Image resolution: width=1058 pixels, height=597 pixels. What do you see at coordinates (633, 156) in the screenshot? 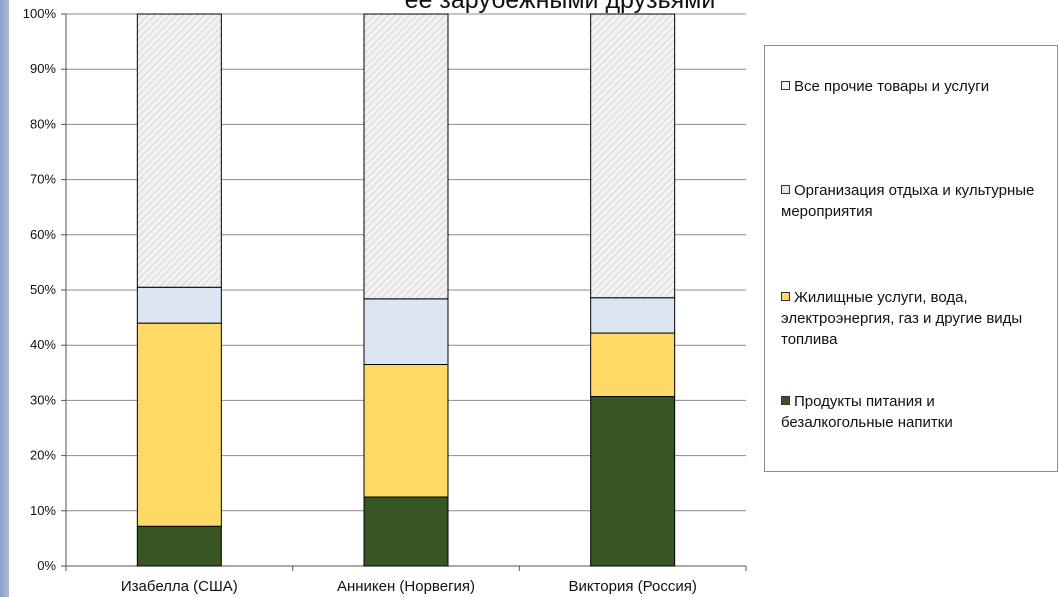
I see `bar-segment-s3-c2` at bounding box center [633, 156].